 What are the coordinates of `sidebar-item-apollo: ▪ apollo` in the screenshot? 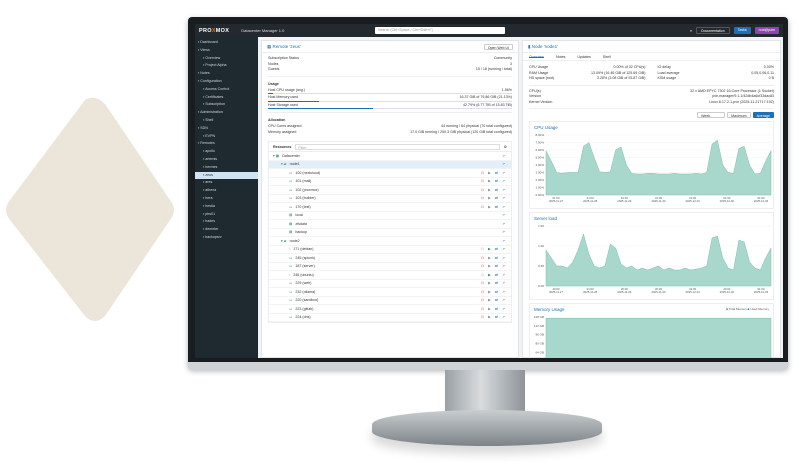 It's located at (226, 152).